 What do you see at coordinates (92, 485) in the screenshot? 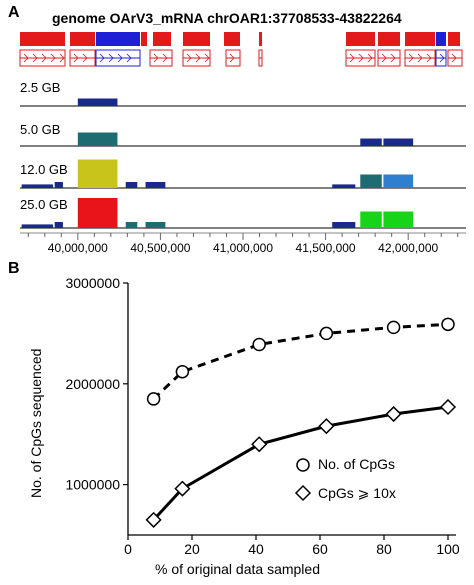
I see `y-tick-label: 1000000` at bounding box center [92, 485].